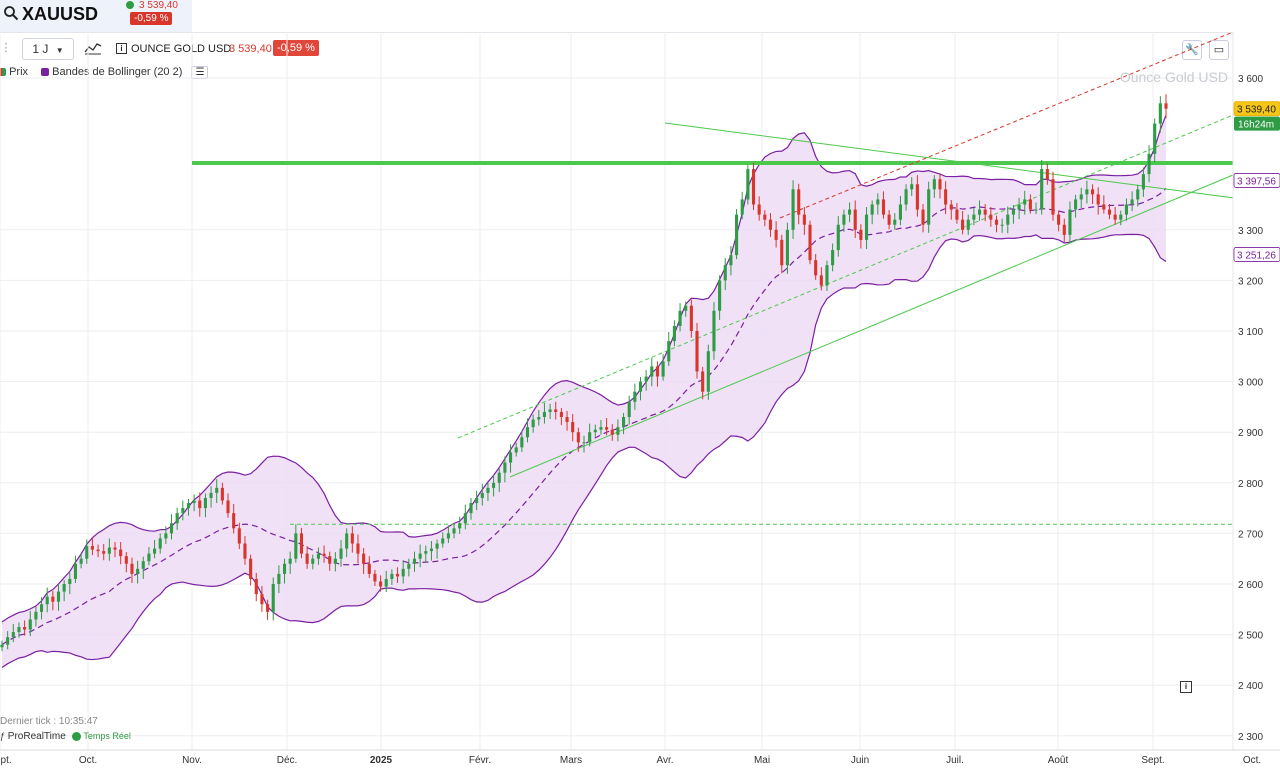 This screenshot has width=1280, height=768. What do you see at coordinates (11, 13) in the screenshot?
I see `search-icon` at bounding box center [11, 13].